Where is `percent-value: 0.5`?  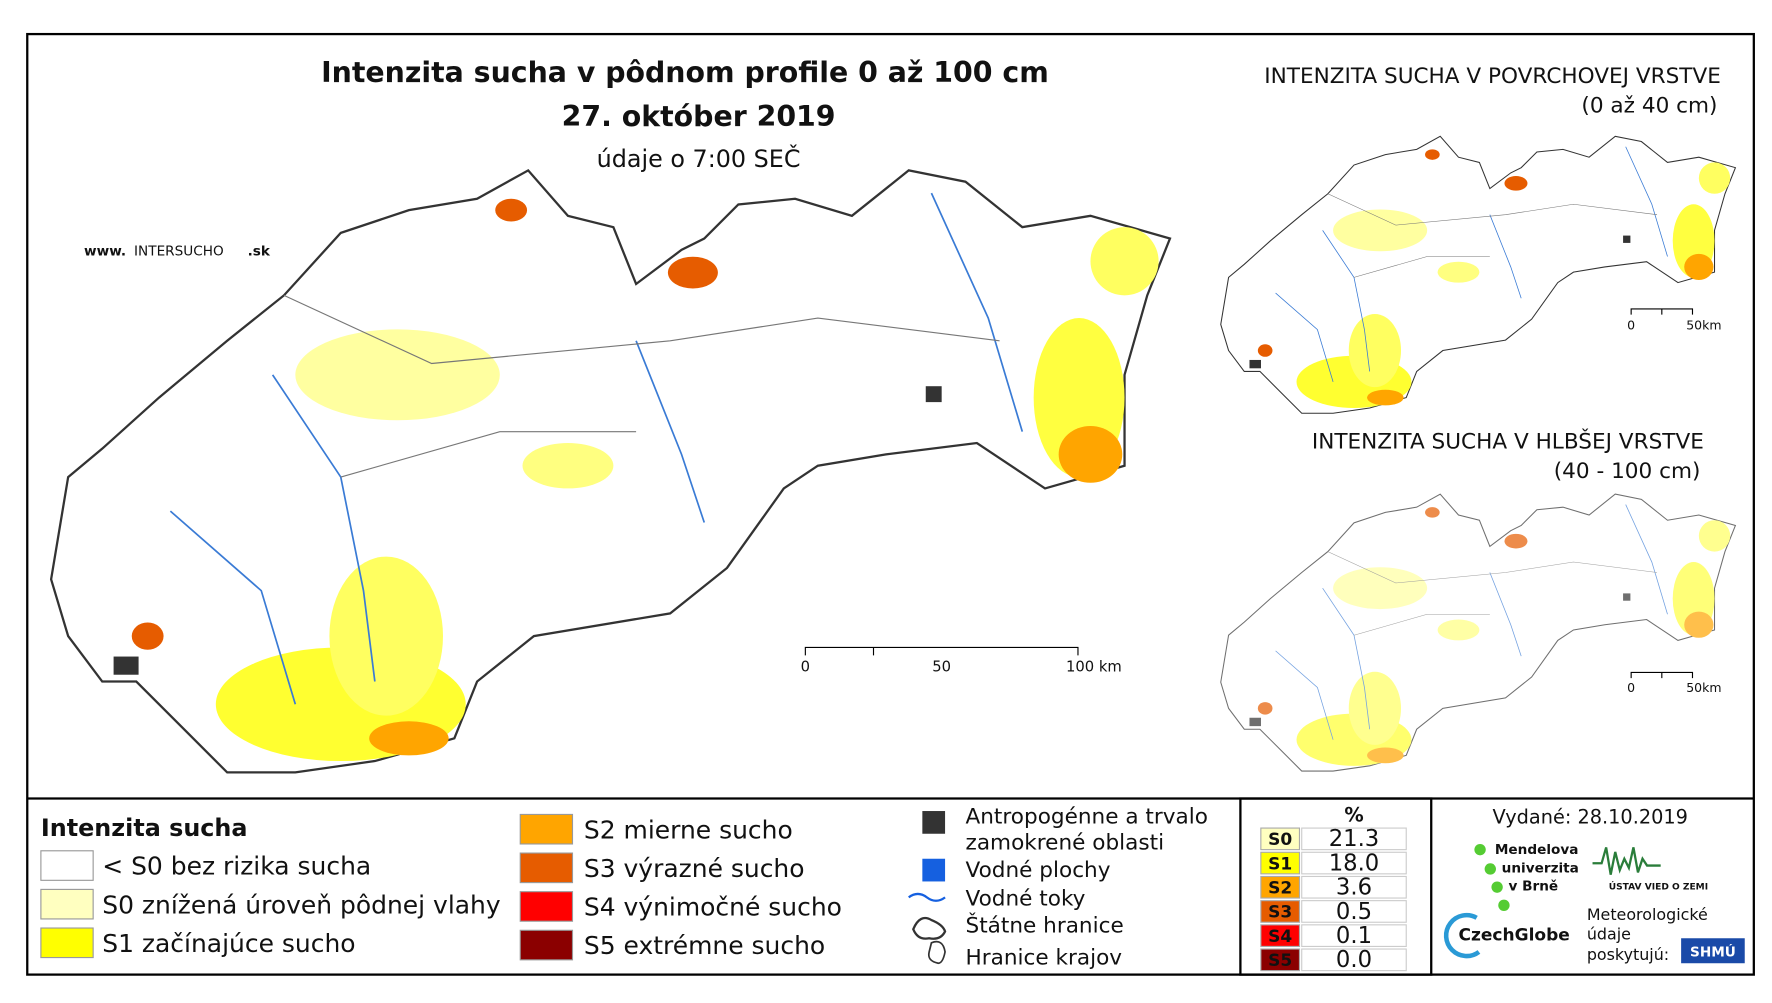 percent-value: 0.5 is located at coordinates (1354, 912).